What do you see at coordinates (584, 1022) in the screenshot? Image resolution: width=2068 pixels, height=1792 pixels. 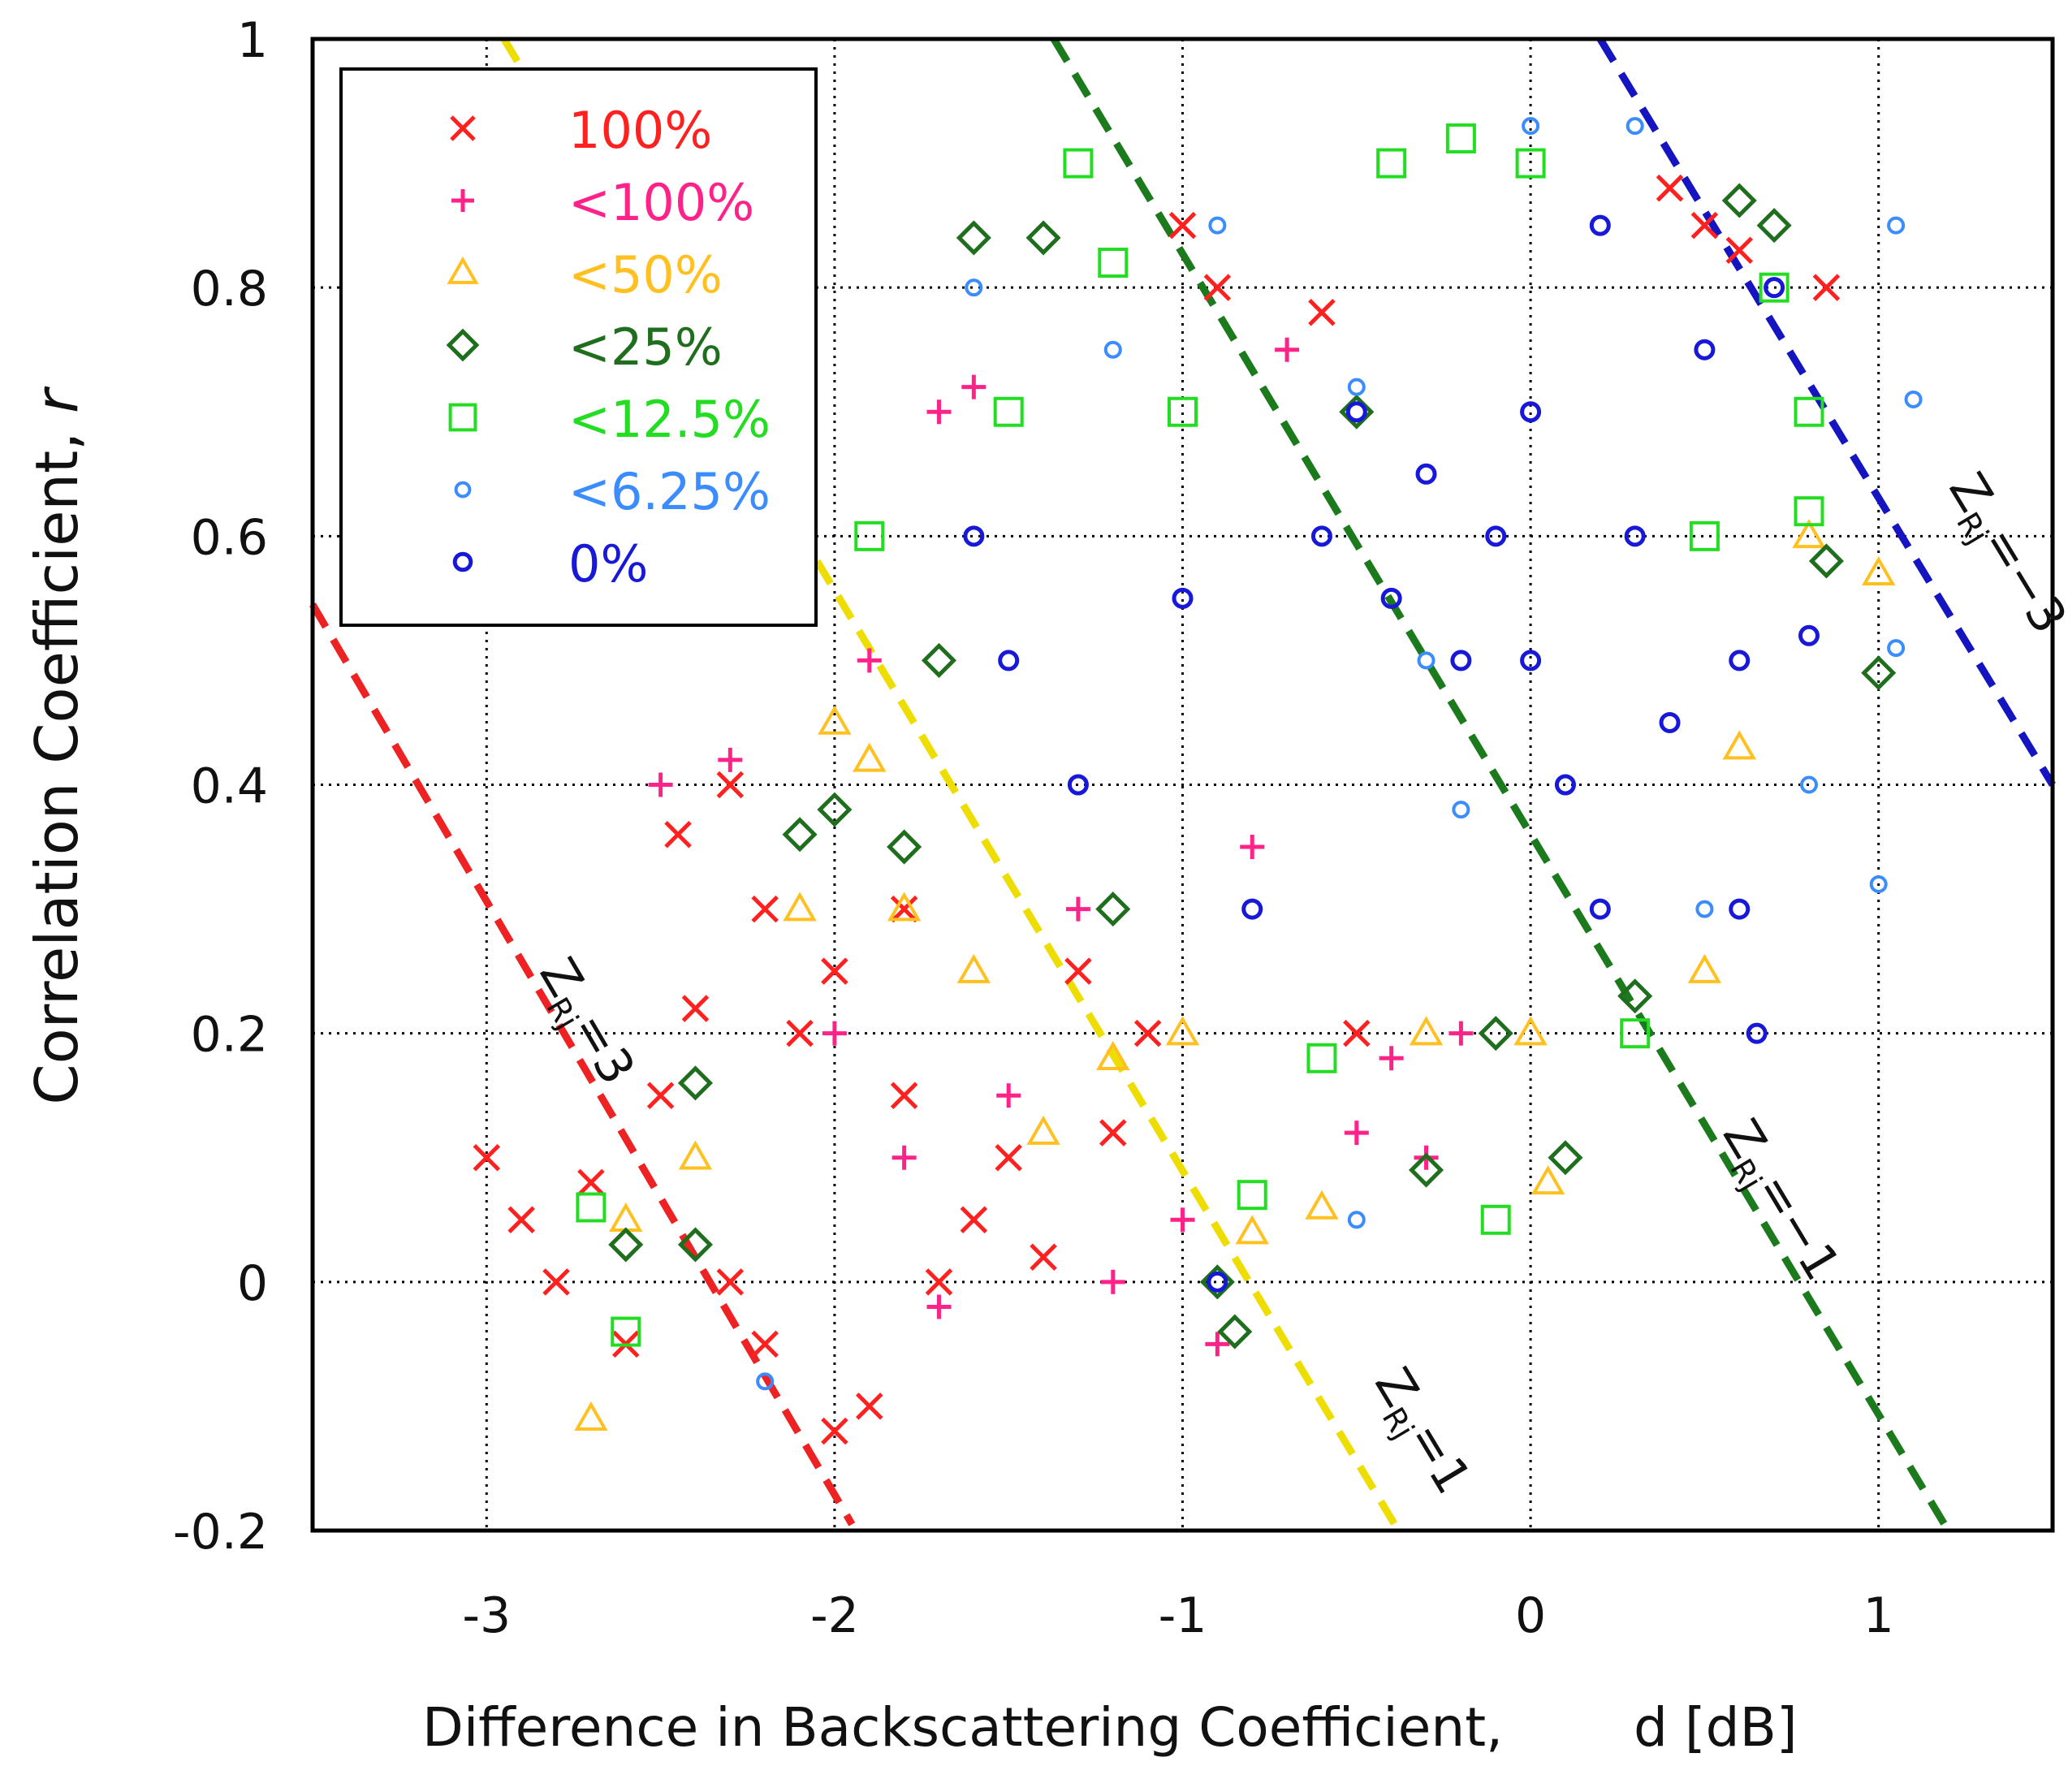 I see `threshold-line-label: ZRj=3` at bounding box center [584, 1022].